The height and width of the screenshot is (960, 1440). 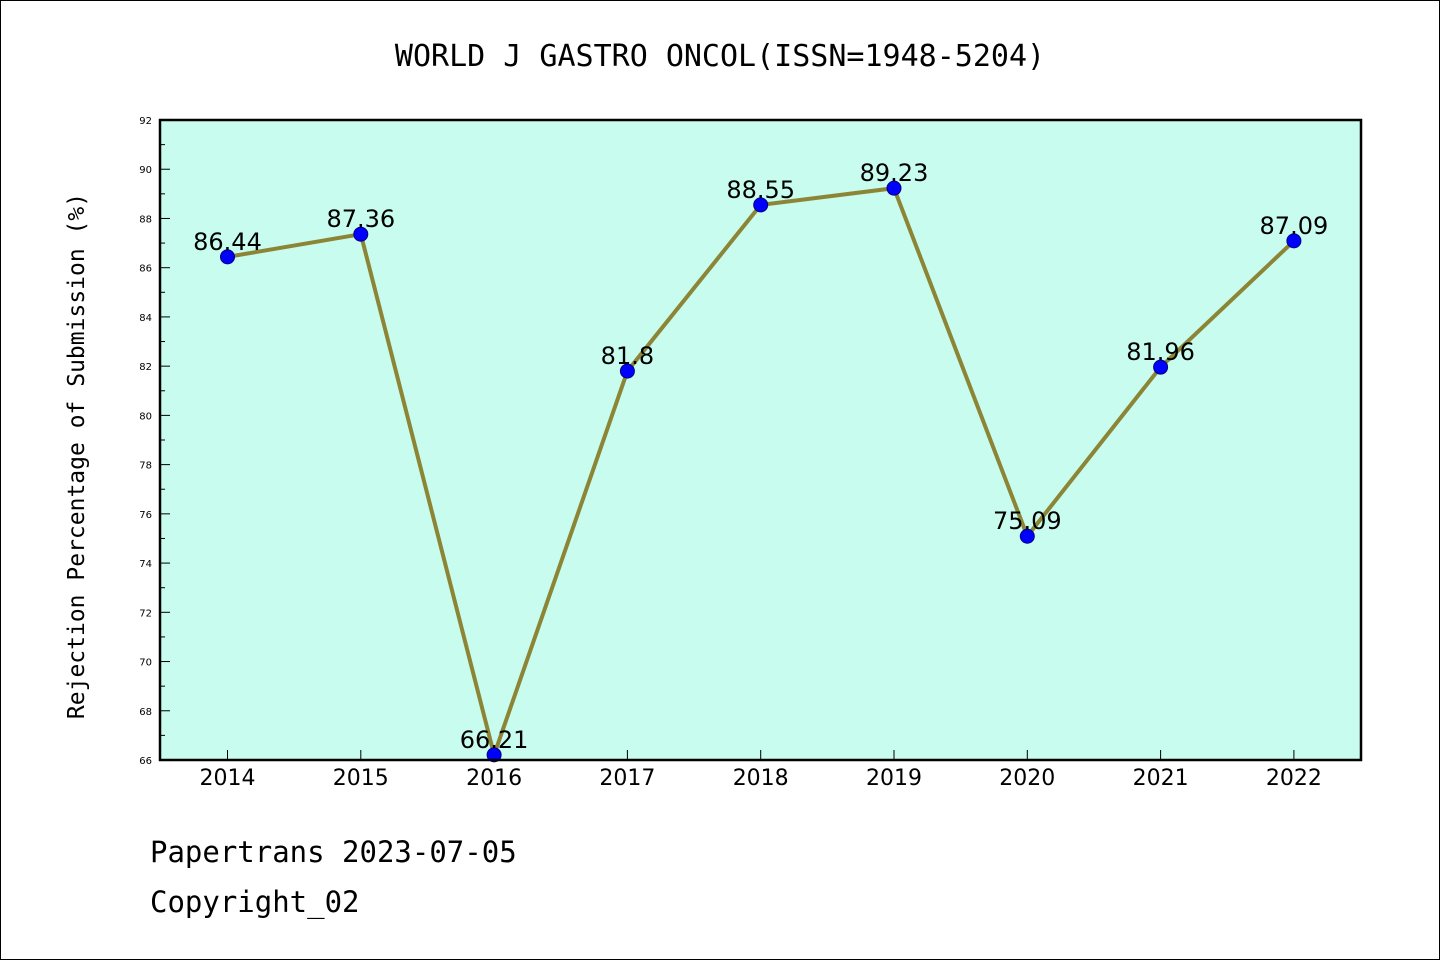 What do you see at coordinates (627, 356) in the screenshot?
I see `data-label: 81.8` at bounding box center [627, 356].